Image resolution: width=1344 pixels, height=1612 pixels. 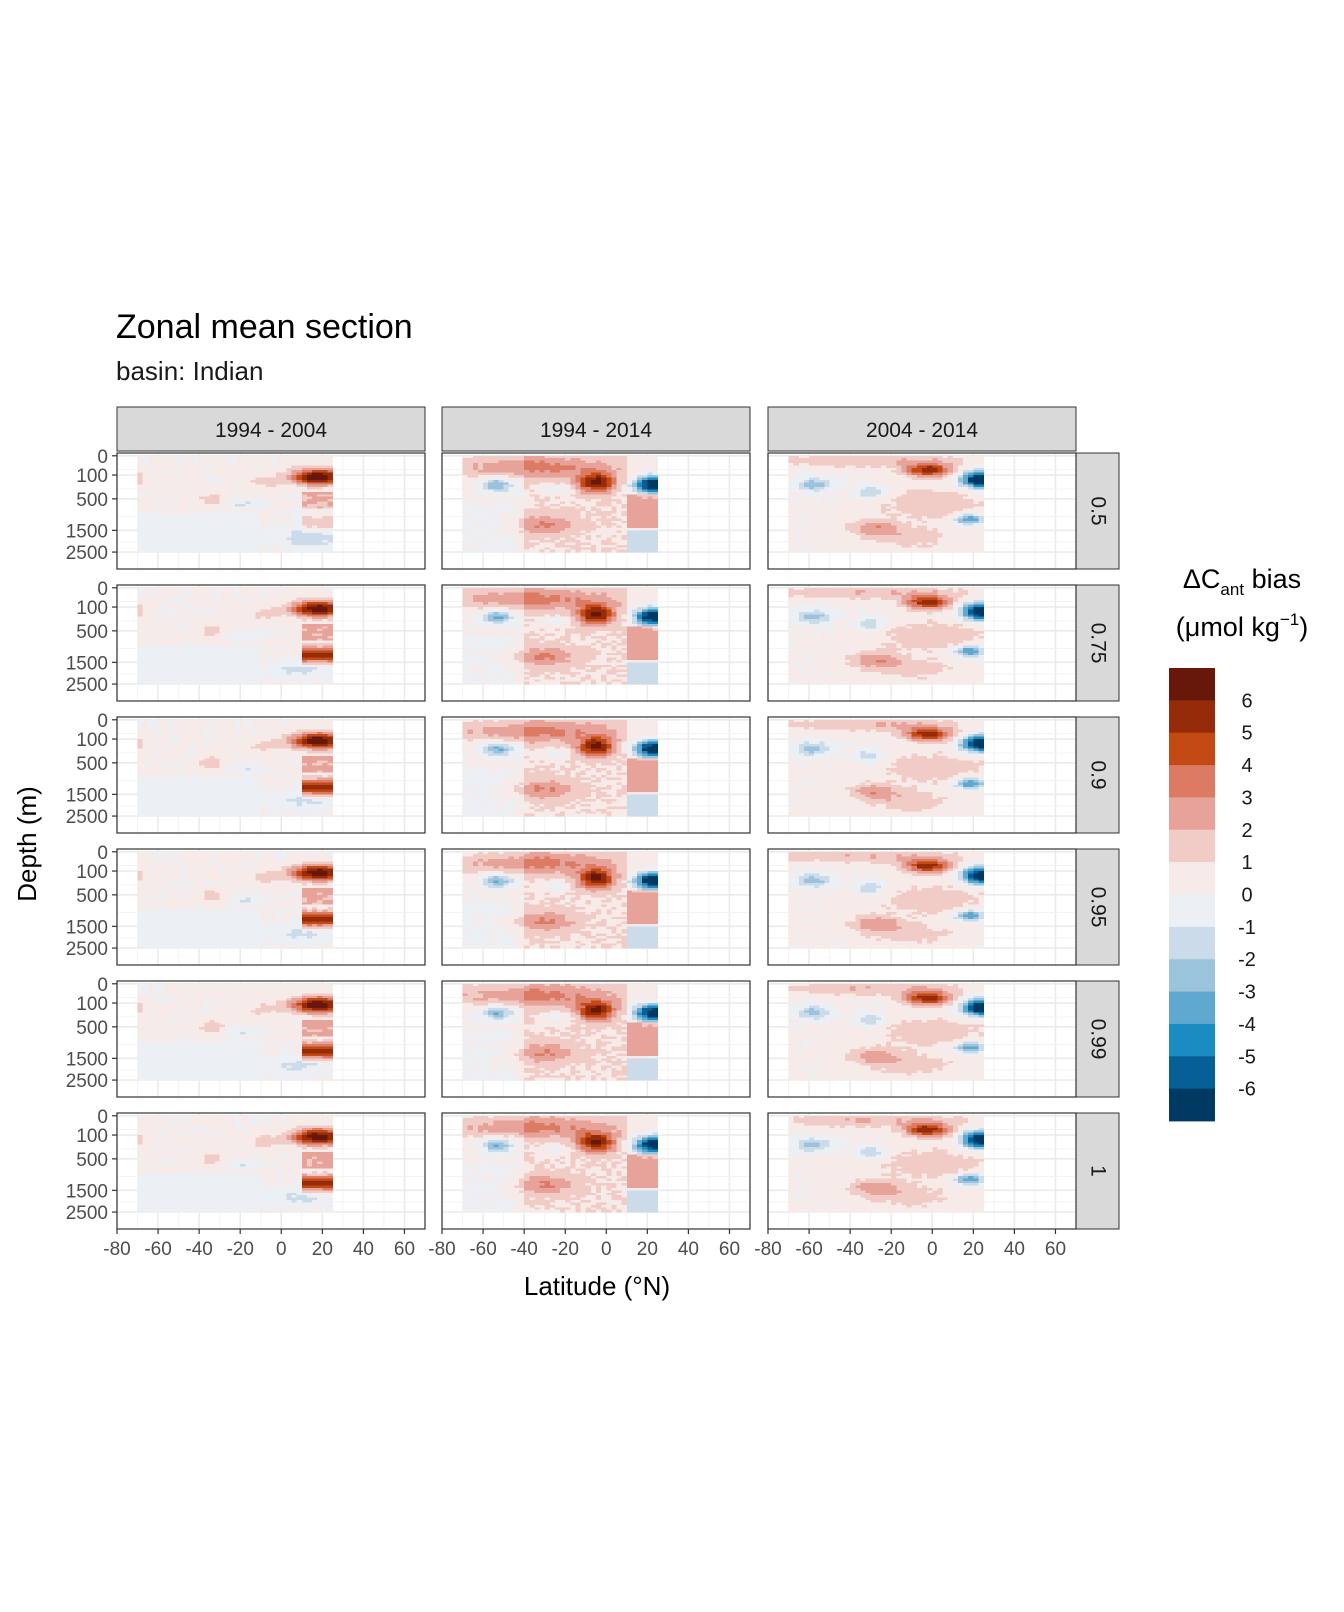 What do you see at coordinates (1246, 766) in the screenshot?
I see `legend-label: 4` at bounding box center [1246, 766].